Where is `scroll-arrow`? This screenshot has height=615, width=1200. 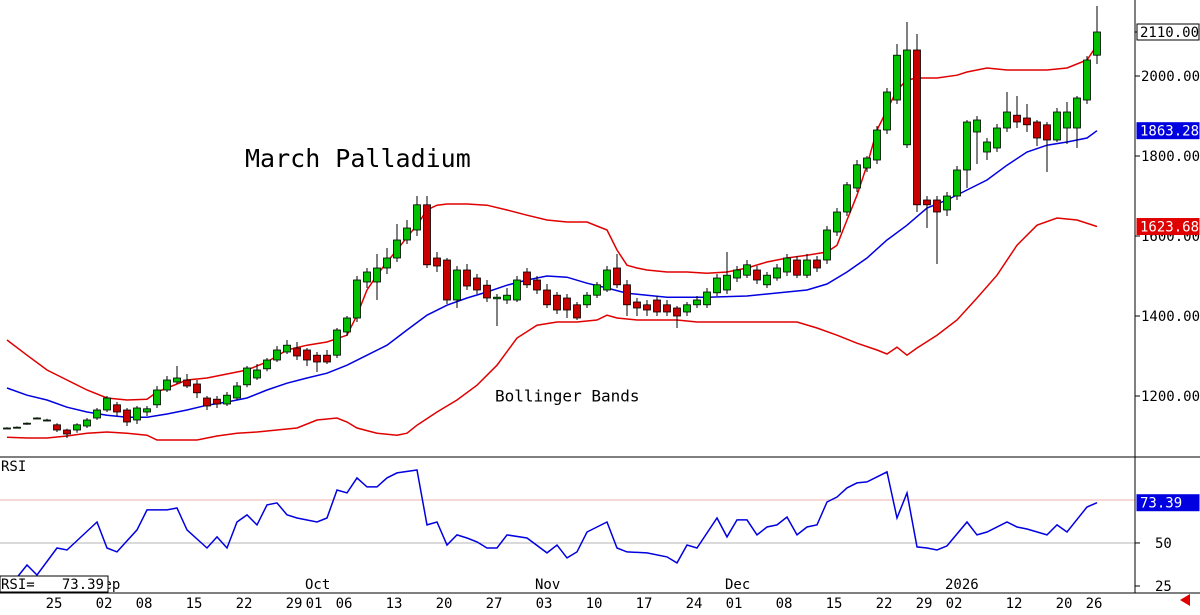 scroll-arrow is located at coordinates (1185, 600).